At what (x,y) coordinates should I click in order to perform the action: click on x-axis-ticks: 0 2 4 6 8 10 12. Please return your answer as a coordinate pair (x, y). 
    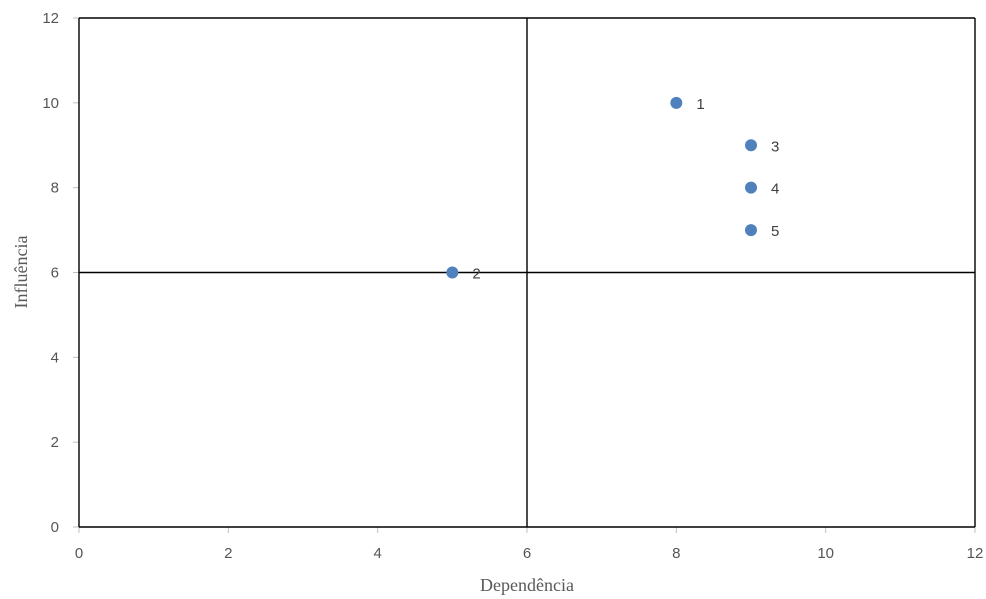
    Looking at the image, I should click on (529, 544).